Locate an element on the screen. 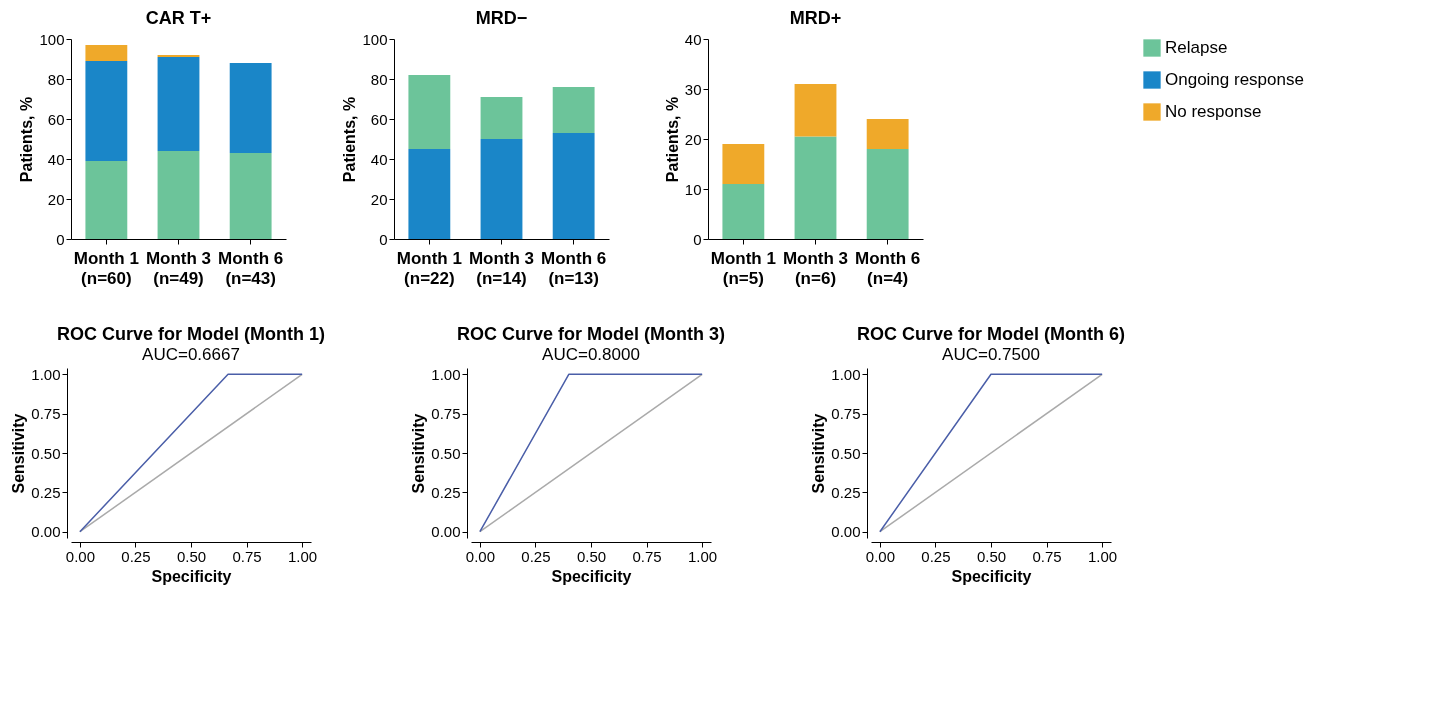  chart-title: ROC Curve for Model (Month 6) is located at coordinates (991, 334).